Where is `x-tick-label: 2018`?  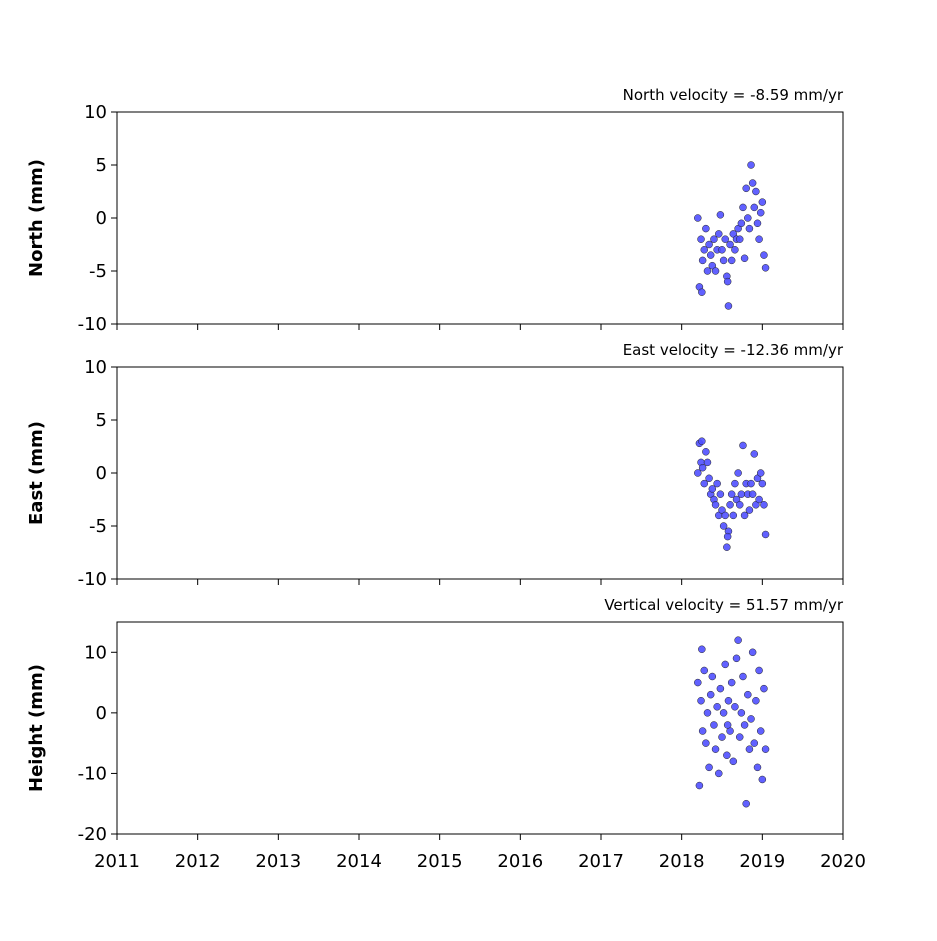 x-tick-label: 2018 is located at coordinates (682, 861).